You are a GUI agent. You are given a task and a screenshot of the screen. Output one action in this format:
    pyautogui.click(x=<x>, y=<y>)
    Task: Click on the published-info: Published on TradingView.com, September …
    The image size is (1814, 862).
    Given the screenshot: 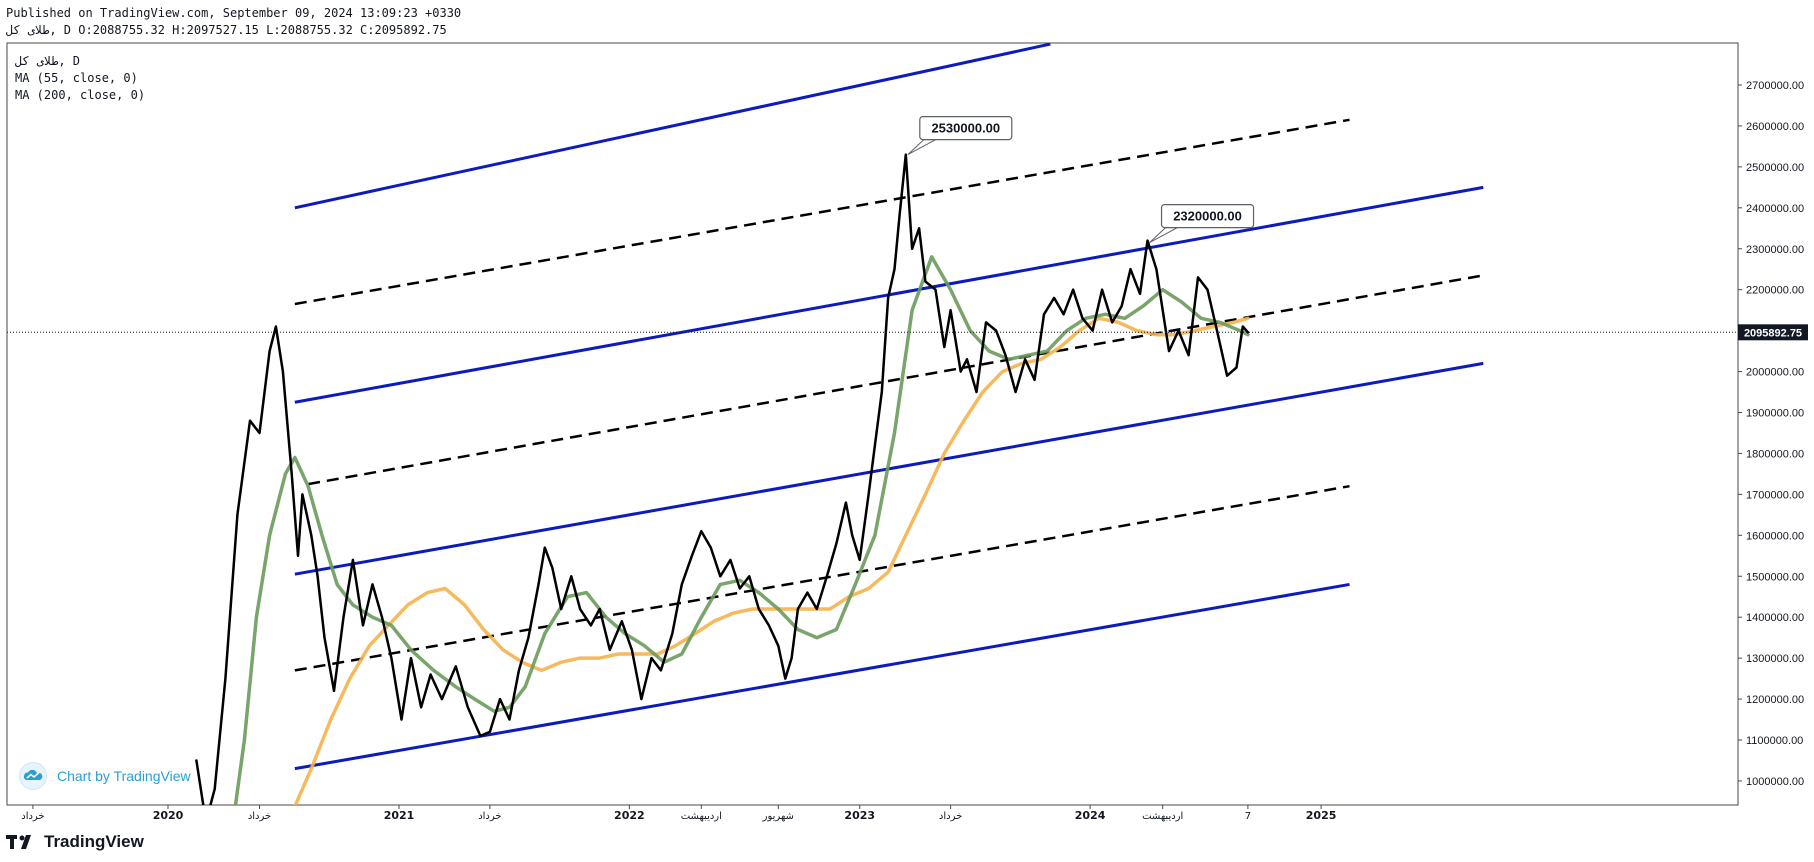 What is the action you would take?
    pyautogui.click(x=234, y=13)
    